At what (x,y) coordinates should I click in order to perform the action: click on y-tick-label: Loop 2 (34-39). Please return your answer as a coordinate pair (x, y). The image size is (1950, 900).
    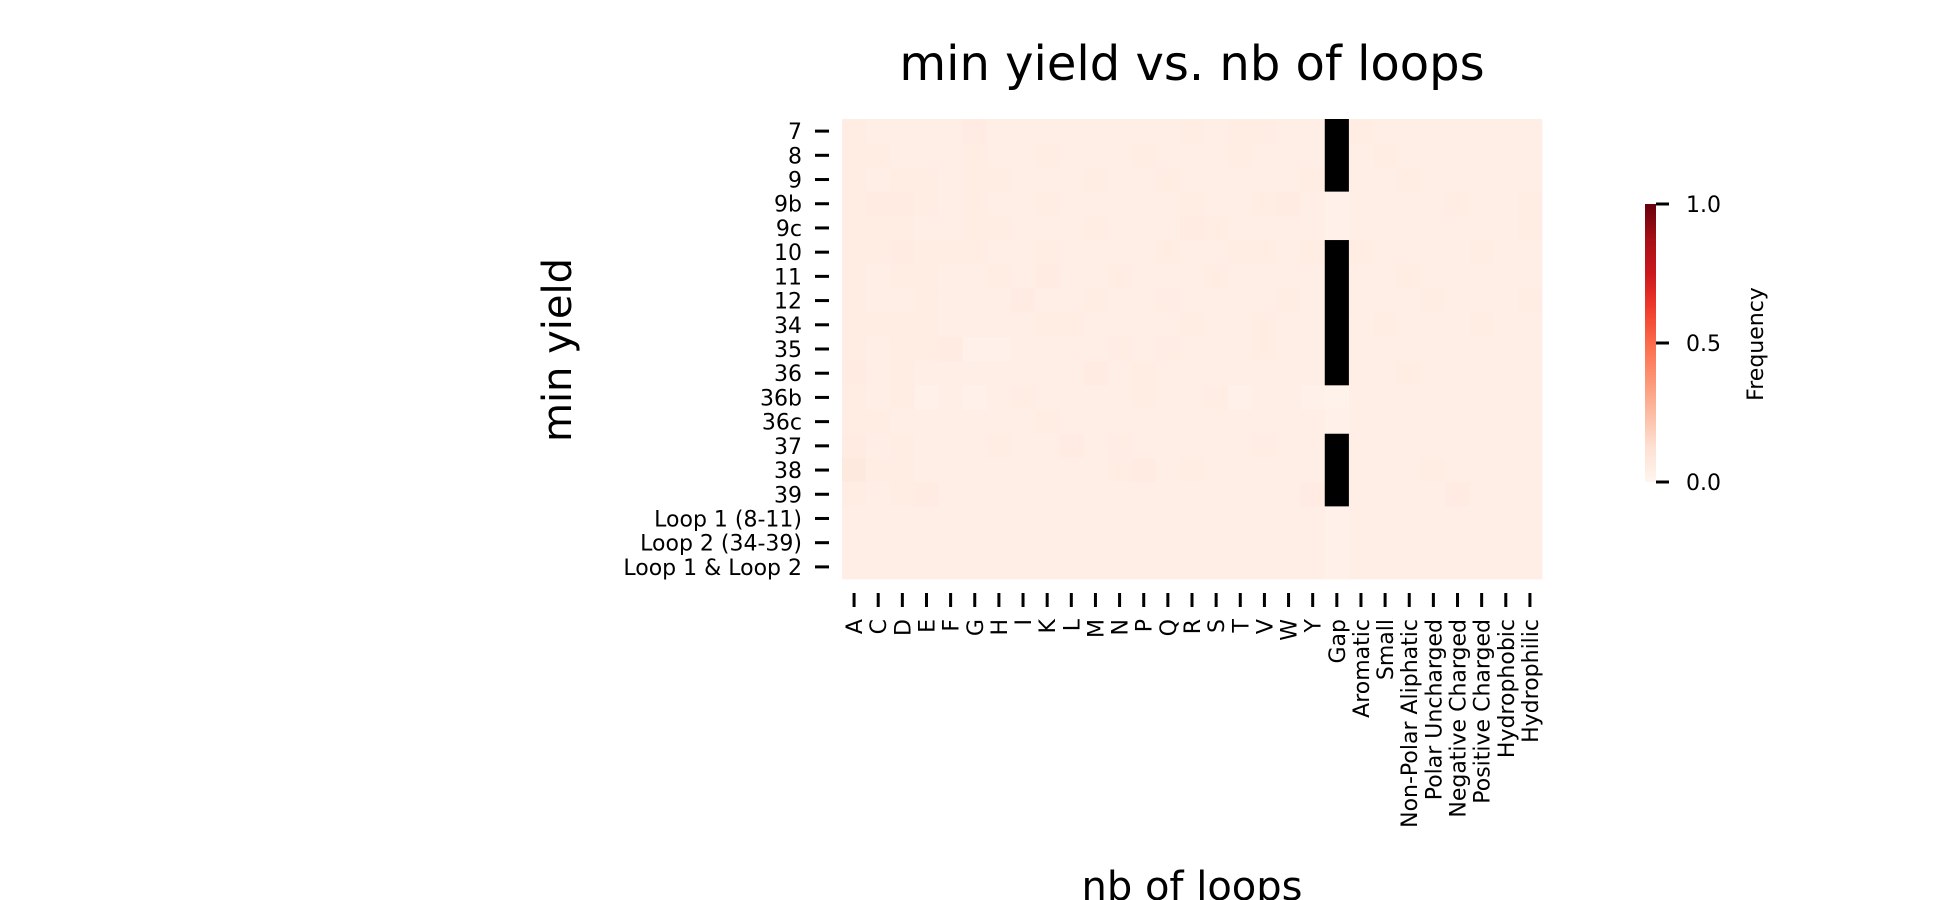
    Looking at the image, I should click on (721, 544).